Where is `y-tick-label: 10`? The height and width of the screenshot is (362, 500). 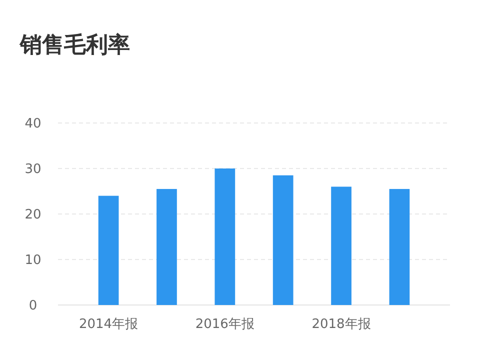 y-tick-label: 10 is located at coordinates (33, 260).